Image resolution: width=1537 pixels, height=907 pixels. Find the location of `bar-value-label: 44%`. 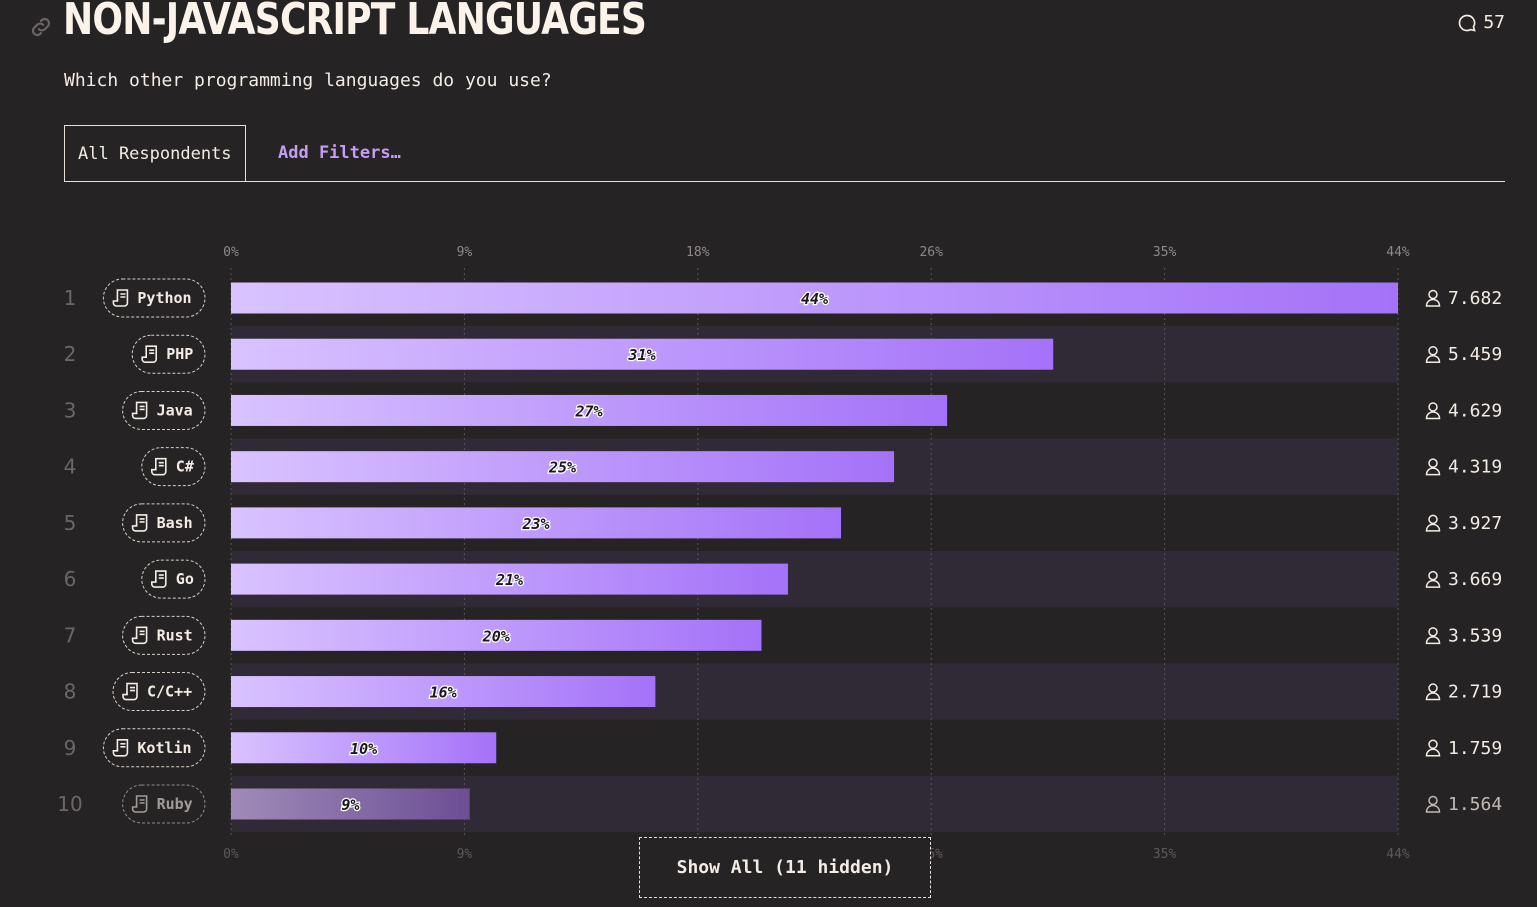

bar-value-label: 44% is located at coordinates (814, 299).